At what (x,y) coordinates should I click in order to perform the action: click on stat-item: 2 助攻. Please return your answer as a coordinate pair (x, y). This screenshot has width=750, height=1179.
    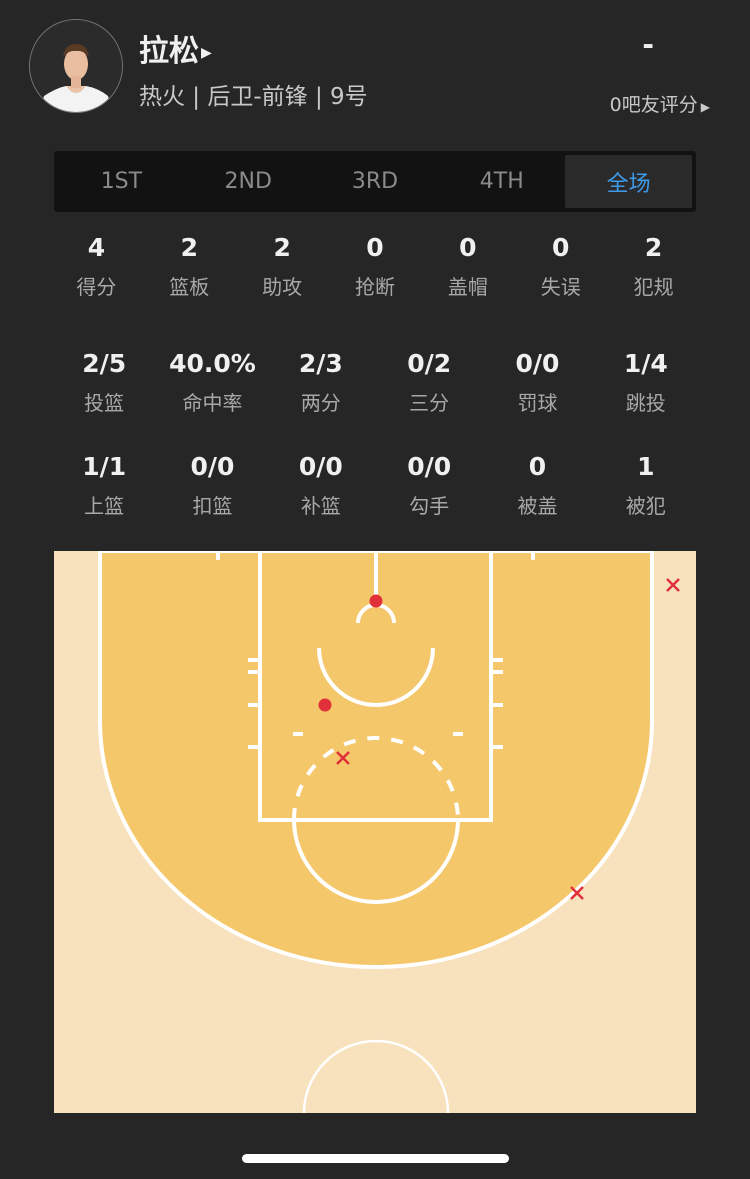
    Looking at the image, I should click on (282, 265).